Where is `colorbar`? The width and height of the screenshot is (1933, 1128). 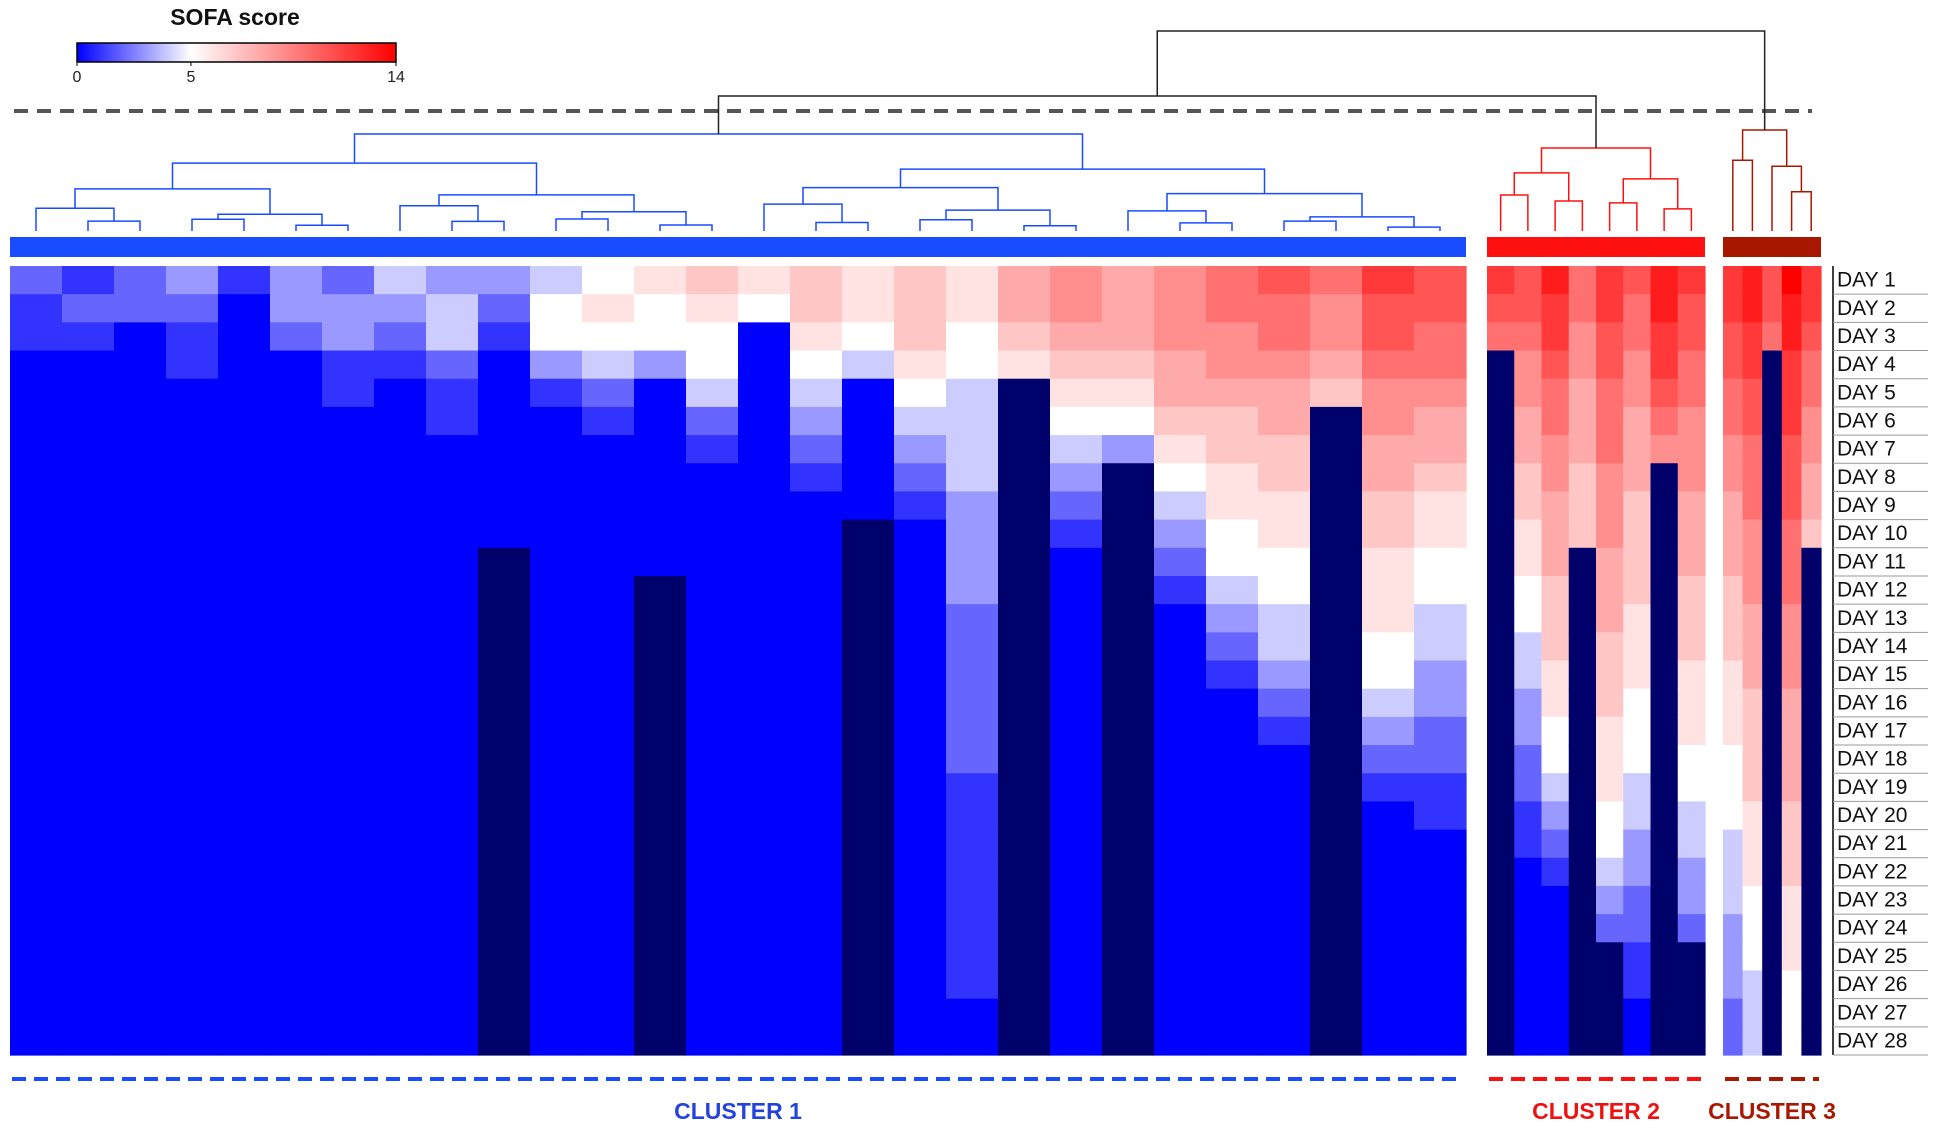
colorbar is located at coordinates (236, 52).